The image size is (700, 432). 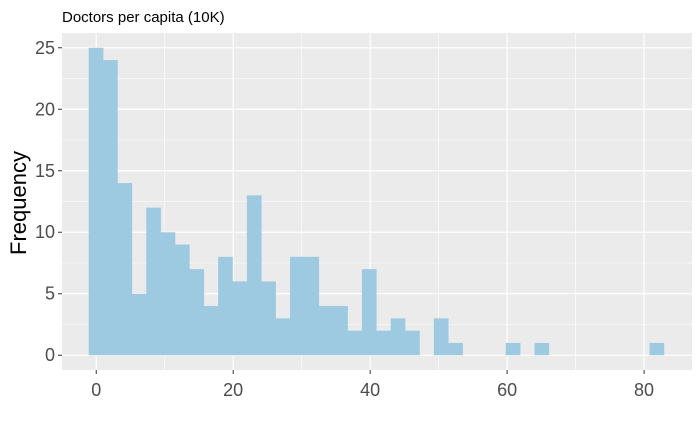 What do you see at coordinates (18, 203) in the screenshot?
I see `y-axis-label: Frequency` at bounding box center [18, 203].